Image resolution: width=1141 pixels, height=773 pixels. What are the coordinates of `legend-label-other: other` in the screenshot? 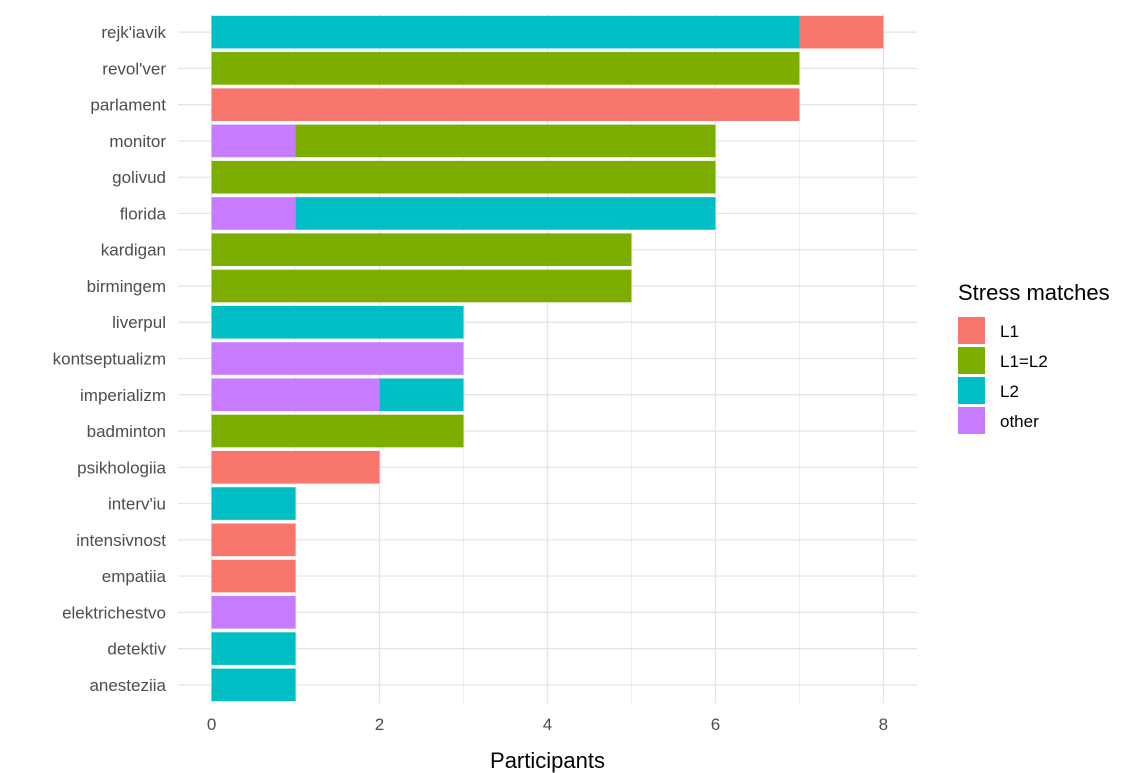 It's located at (1019, 421).